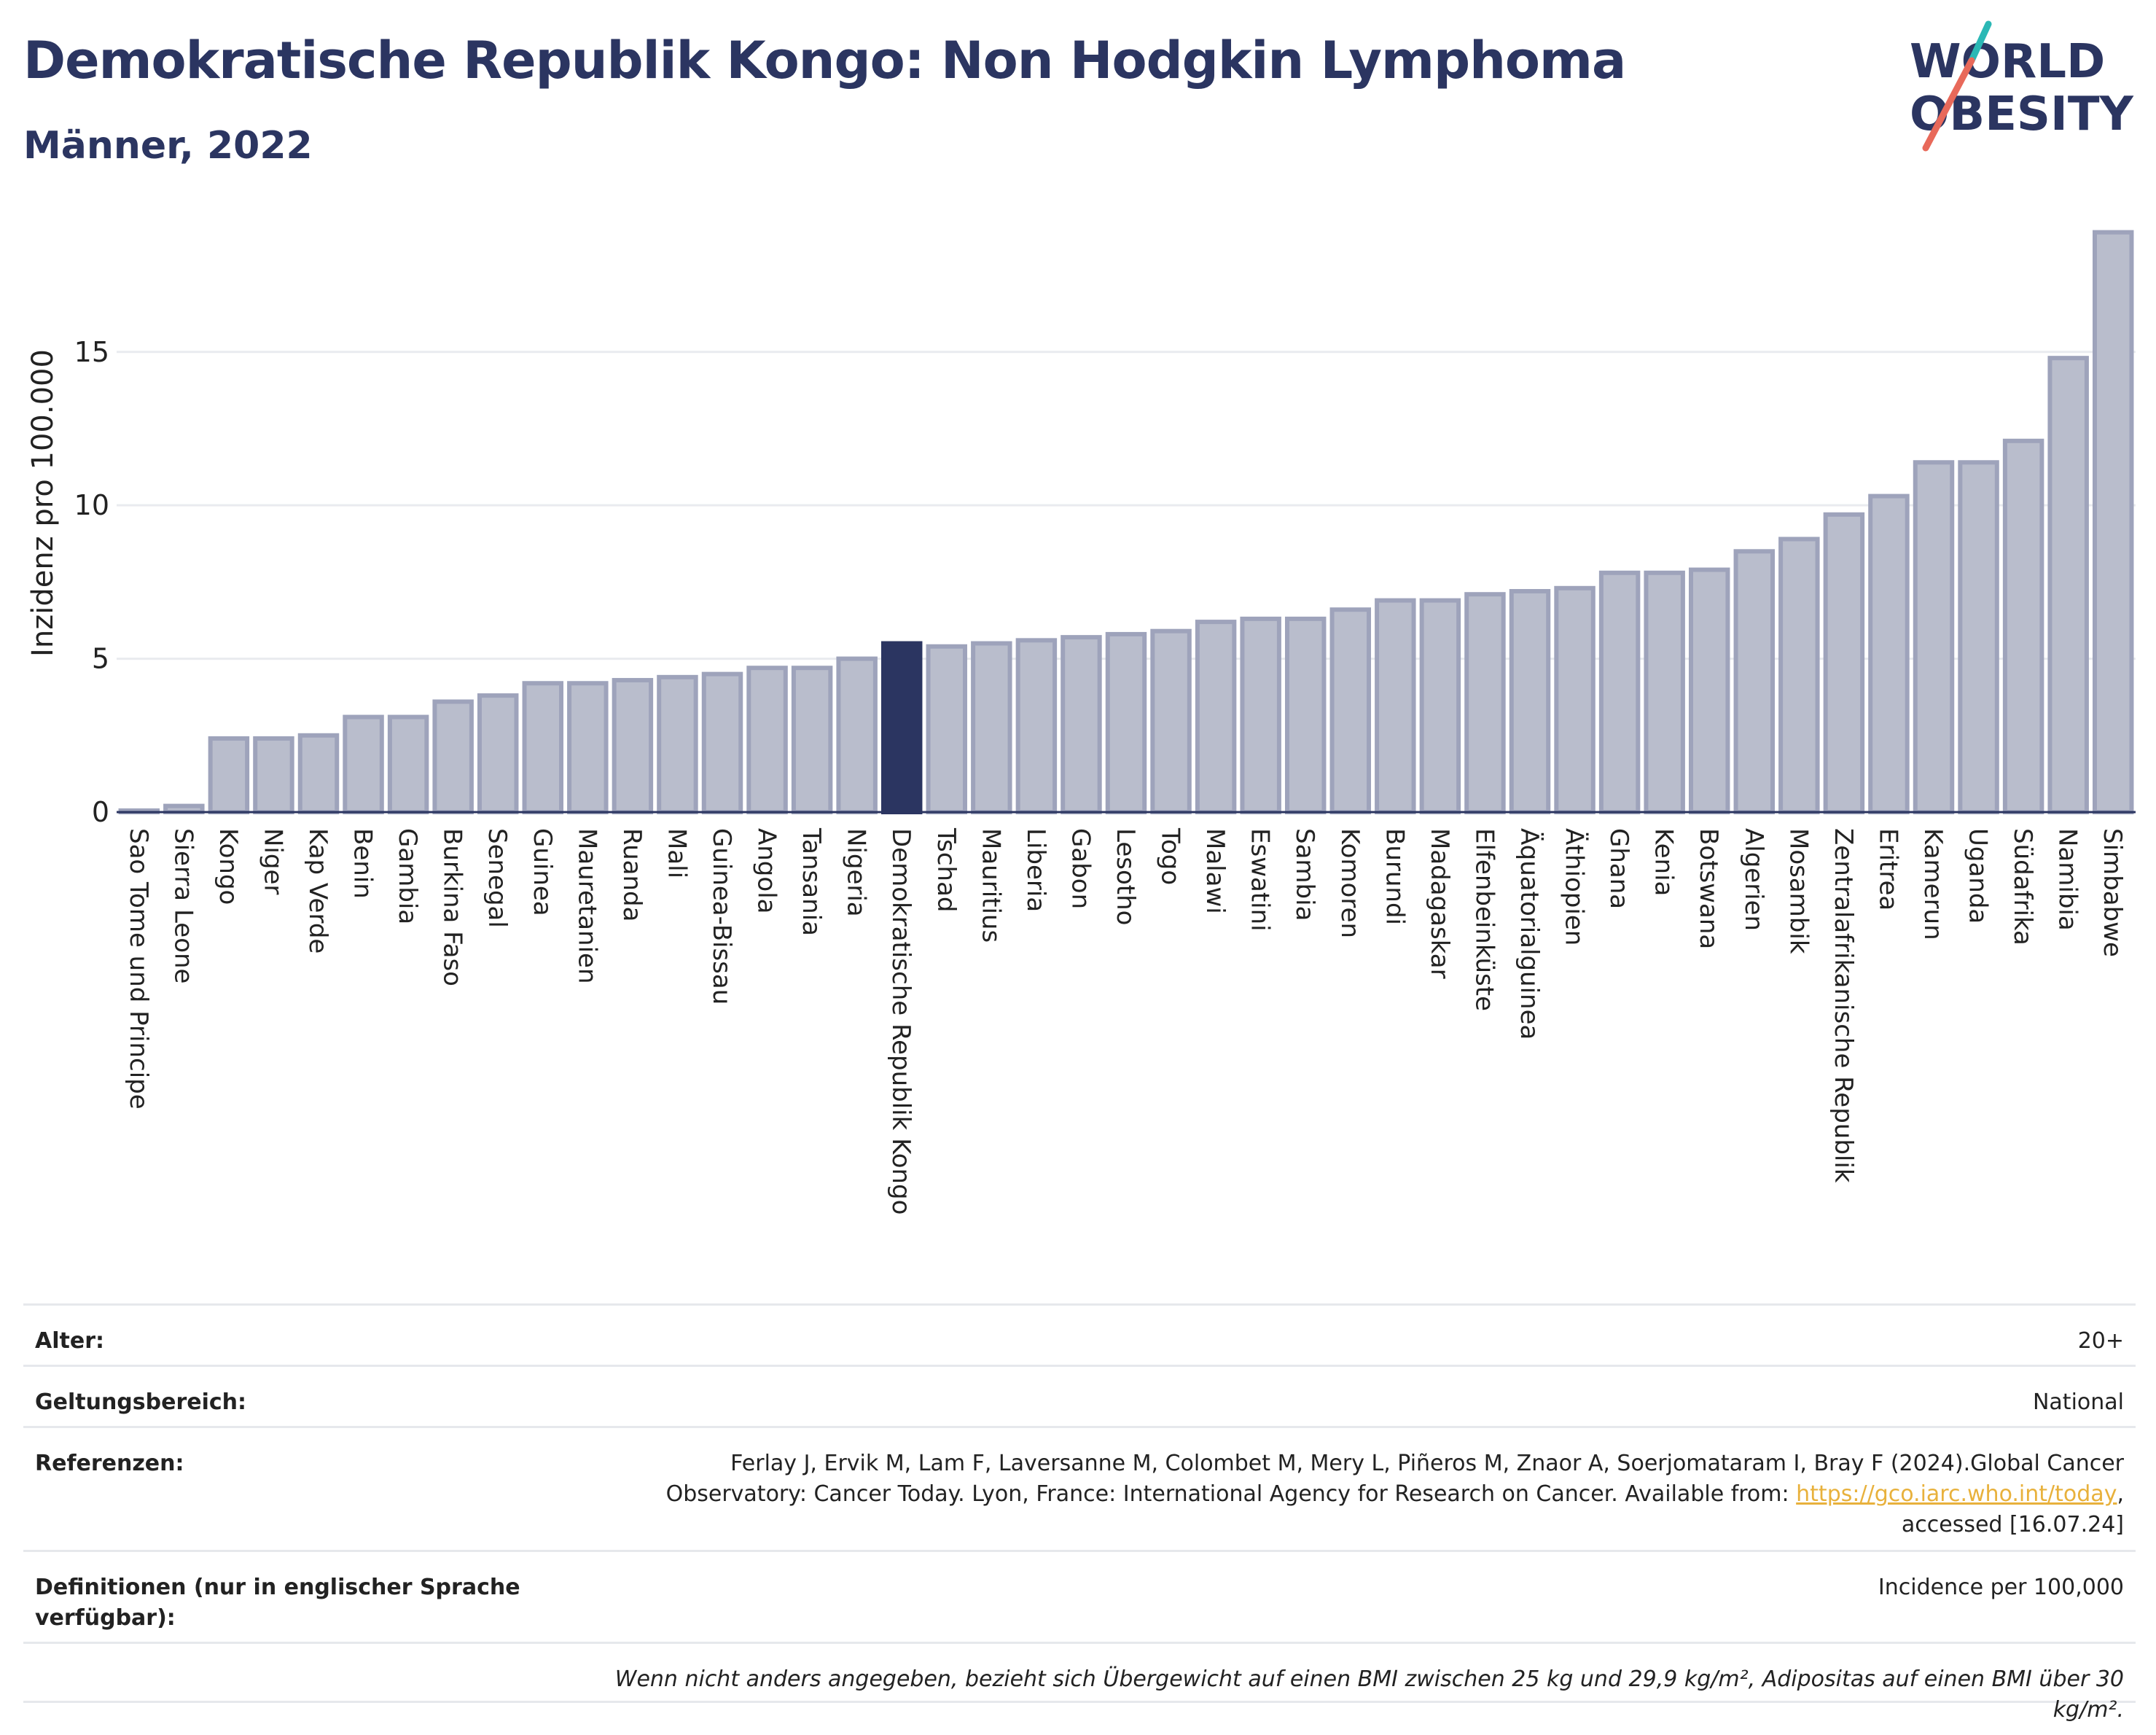  Describe the element at coordinates (1575, 887) in the screenshot. I see `x-tick-label: Äthiopien` at that location.